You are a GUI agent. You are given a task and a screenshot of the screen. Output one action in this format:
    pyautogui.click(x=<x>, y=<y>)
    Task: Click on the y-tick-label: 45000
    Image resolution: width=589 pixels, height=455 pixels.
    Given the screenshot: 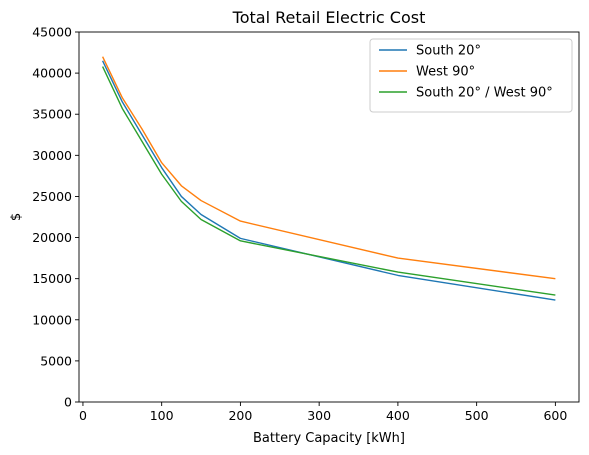 What is the action you would take?
    pyautogui.click(x=52, y=32)
    